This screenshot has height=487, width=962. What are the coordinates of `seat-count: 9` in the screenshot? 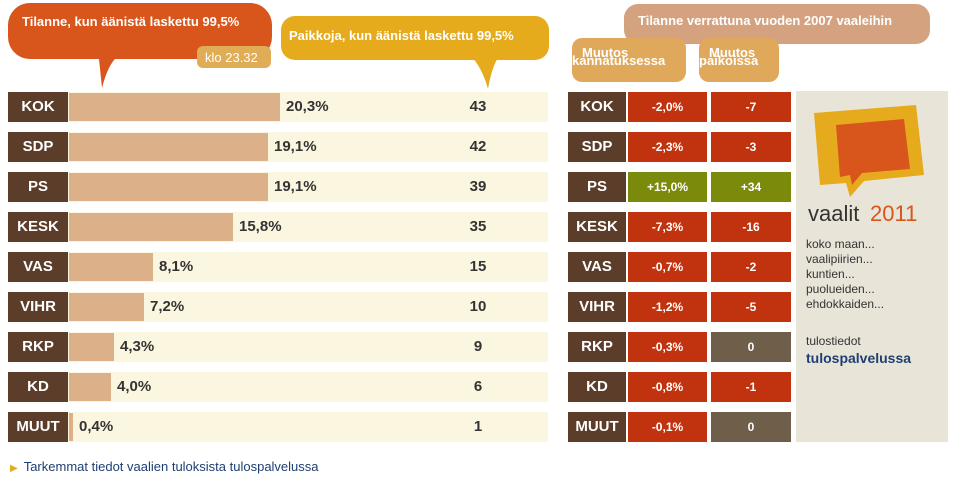 It's located at (478, 346).